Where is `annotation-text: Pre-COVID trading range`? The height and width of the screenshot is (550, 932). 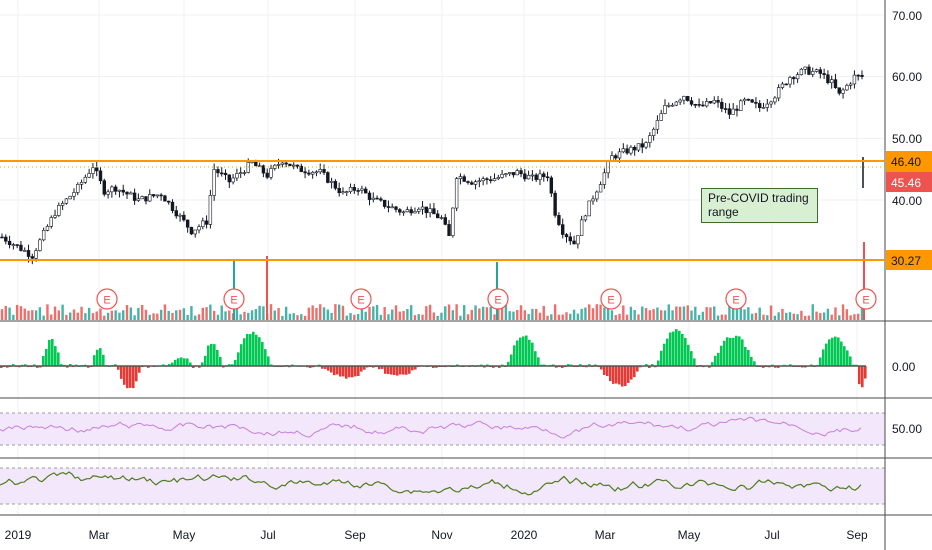
annotation-text: Pre-COVID trading range is located at coordinates (758, 205).